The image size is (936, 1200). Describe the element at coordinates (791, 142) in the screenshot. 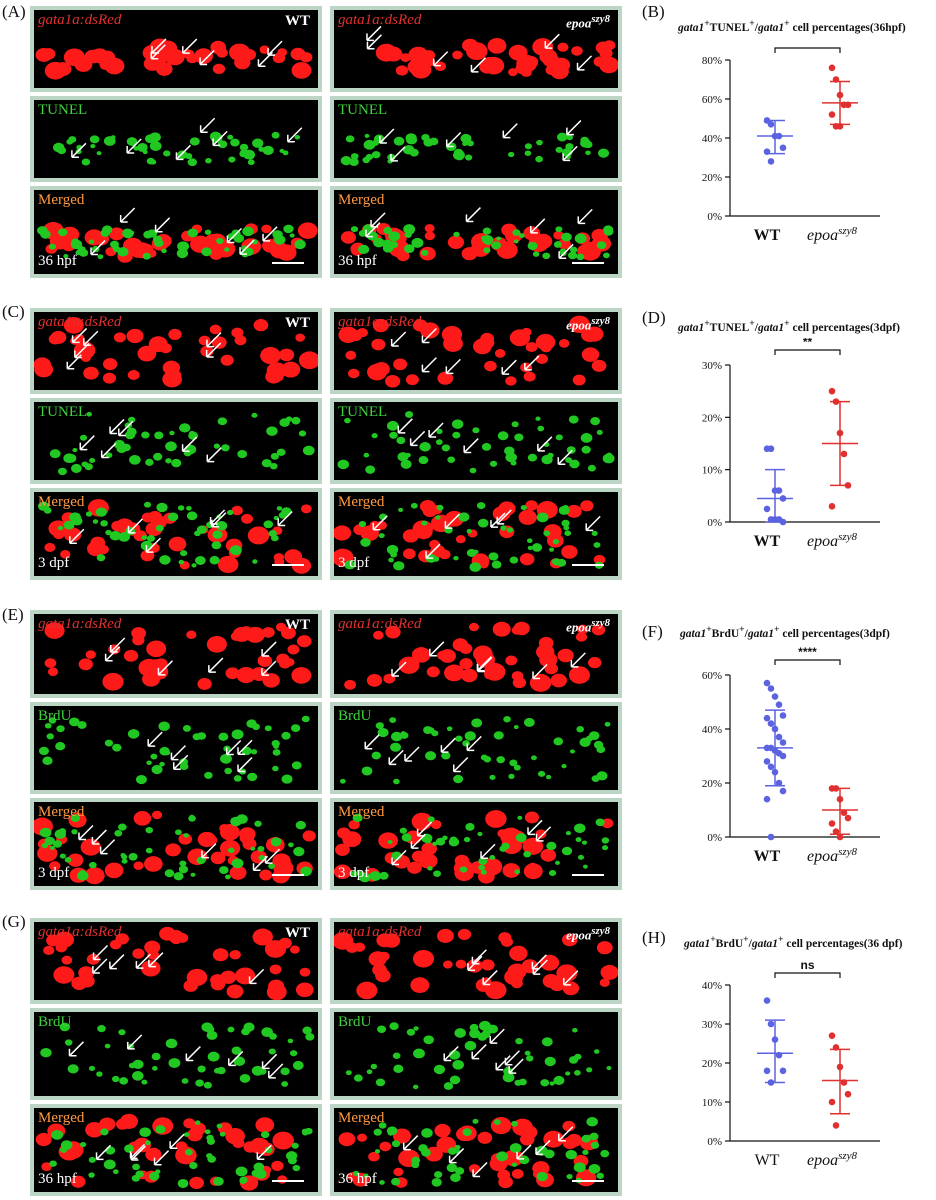

I see `scatter-chart-b: 0% 20% 40% 60% 80% WT epoaszy8 **` at that location.